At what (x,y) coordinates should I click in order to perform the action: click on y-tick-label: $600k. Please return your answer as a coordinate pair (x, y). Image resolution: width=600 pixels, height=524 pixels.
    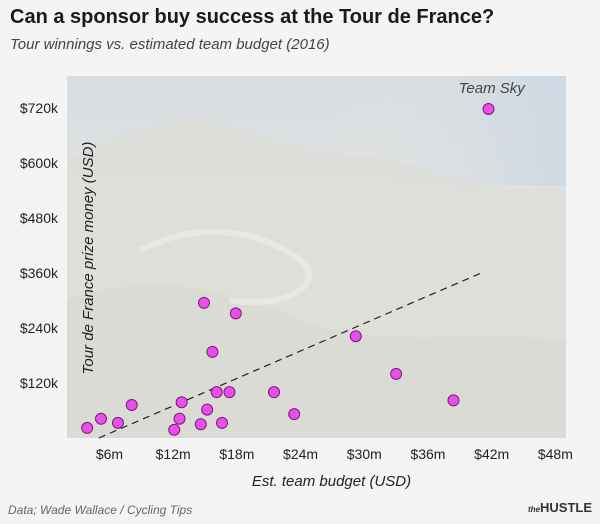
    Looking at the image, I should click on (39, 163).